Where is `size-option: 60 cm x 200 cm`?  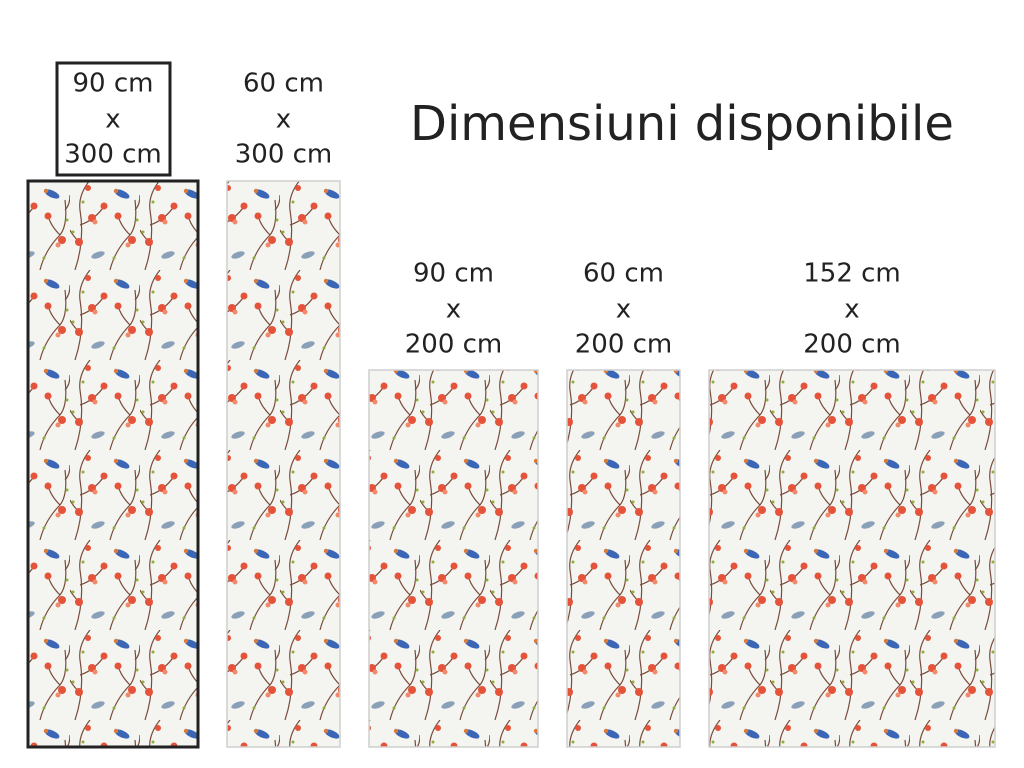 size-option: 60 cm x 200 cm is located at coordinates (623, 503).